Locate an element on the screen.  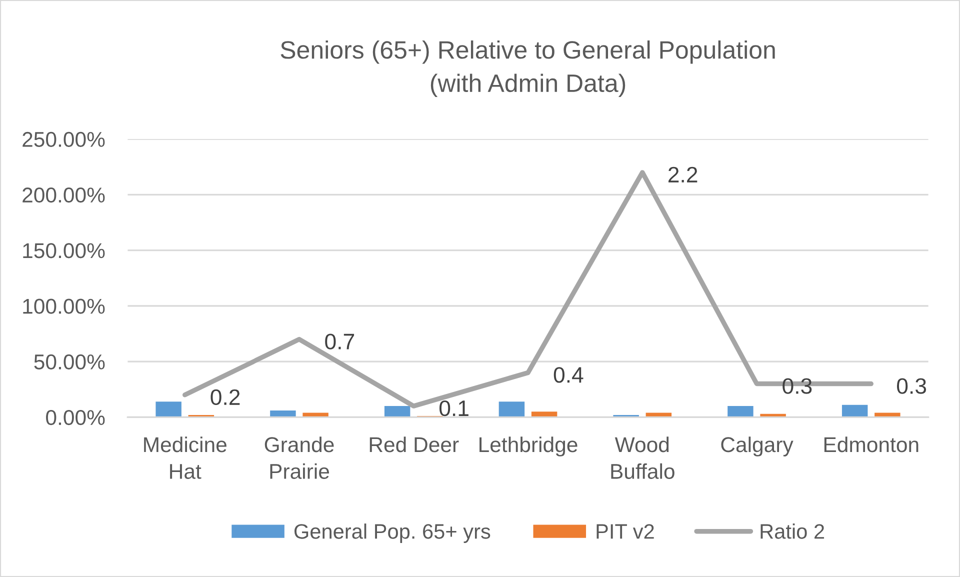
y-tick-label: 200.00% is located at coordinates (63, 195).